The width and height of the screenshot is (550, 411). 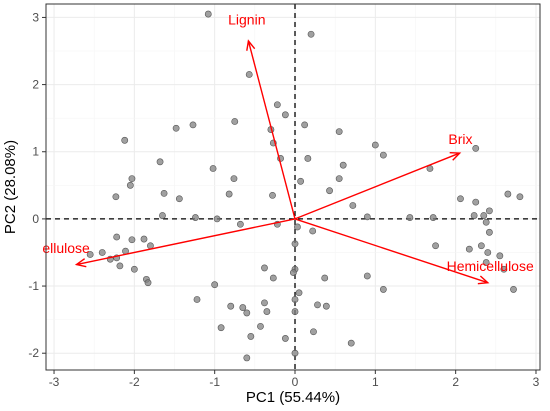 What do you see at coordinates (271, 130) in the screenshot?
I see `loading-vector-lignin` at bounding box center [271, 130].